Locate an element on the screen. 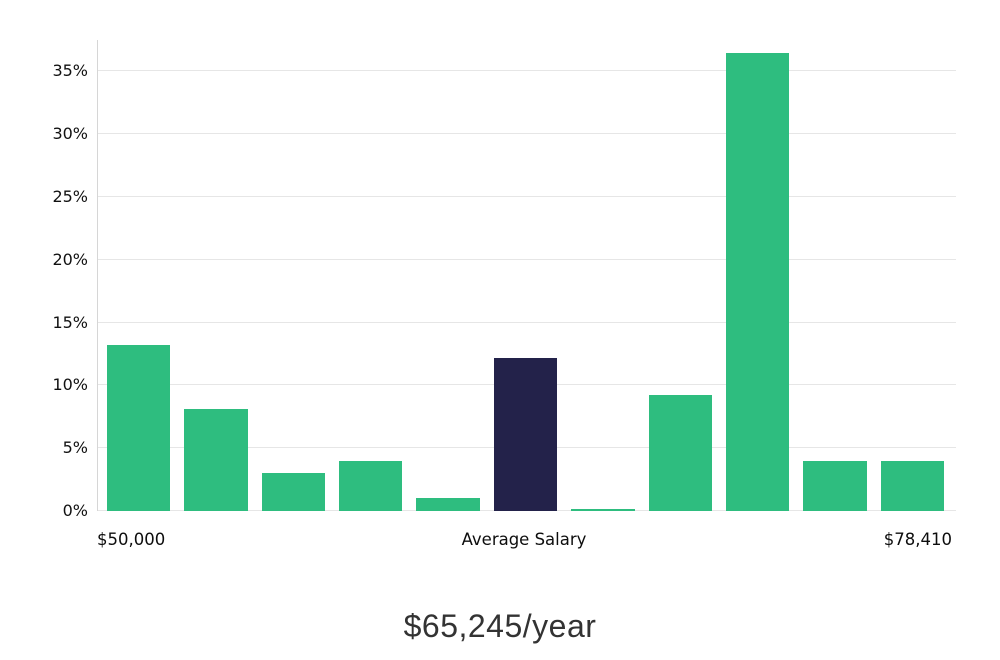  average-salary-caption: $65,245/year is located at coordinates (500, 626).